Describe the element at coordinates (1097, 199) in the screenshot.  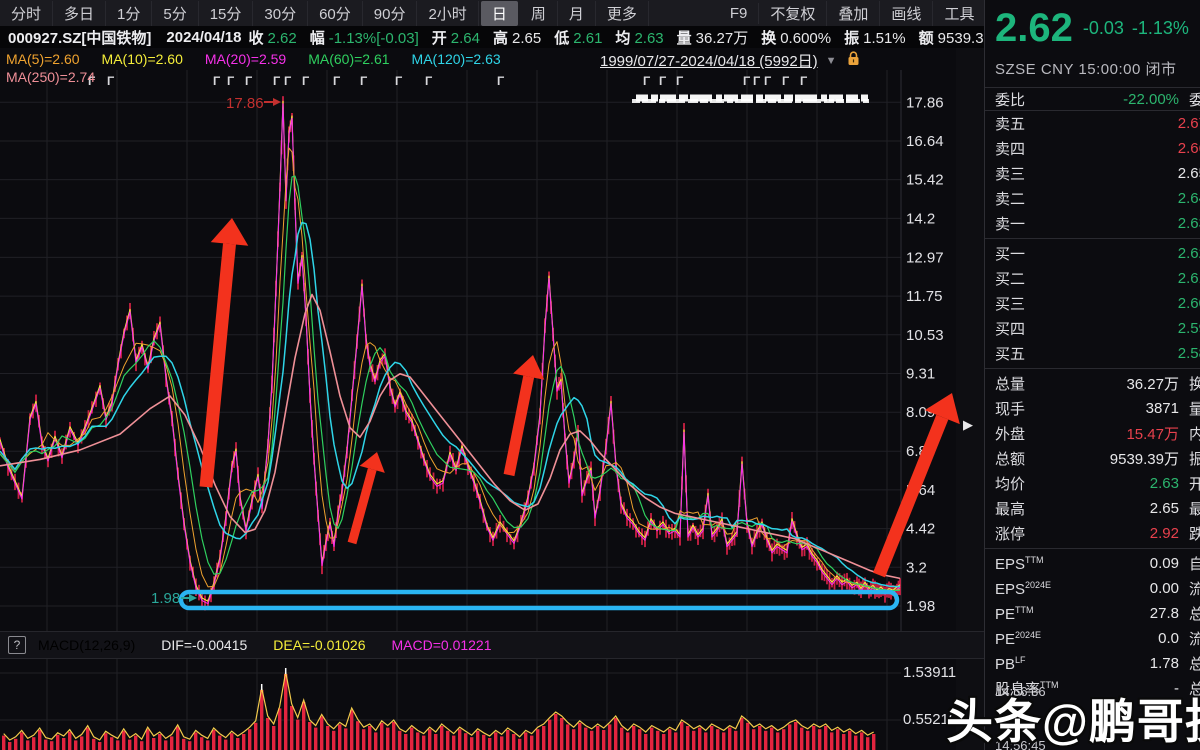
I see `ask-row: 卖二2.64` at that location.